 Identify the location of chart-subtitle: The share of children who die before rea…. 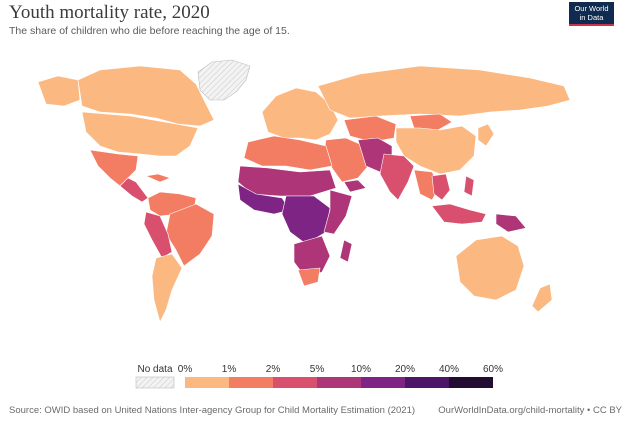
(149, 31).